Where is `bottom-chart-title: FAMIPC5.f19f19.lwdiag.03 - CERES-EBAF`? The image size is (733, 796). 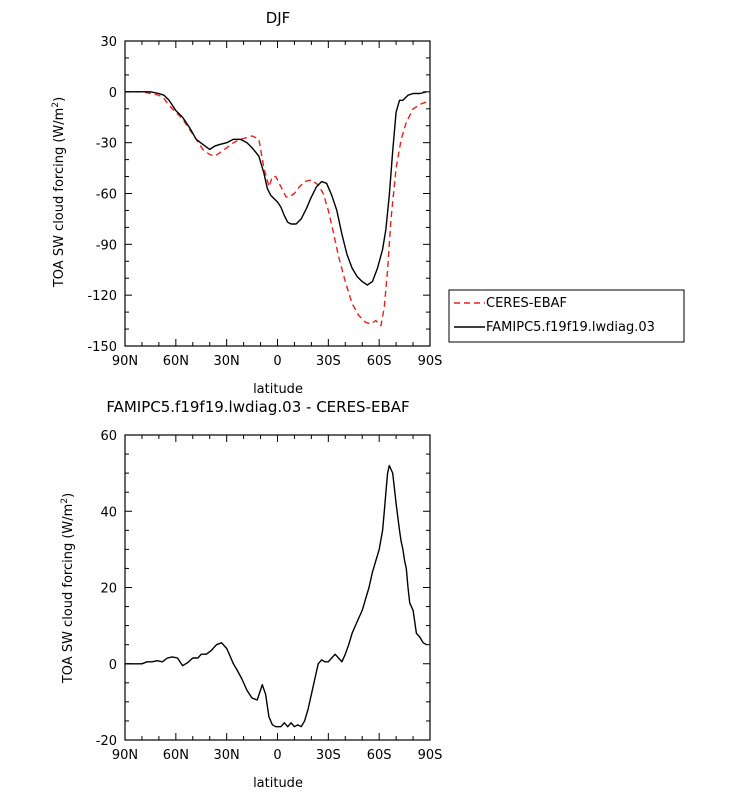 bottom-chart-title: FAMIPC5.f19f19.lwdiag.03 - CERES-EBAF is located at coordinates (257, 407).